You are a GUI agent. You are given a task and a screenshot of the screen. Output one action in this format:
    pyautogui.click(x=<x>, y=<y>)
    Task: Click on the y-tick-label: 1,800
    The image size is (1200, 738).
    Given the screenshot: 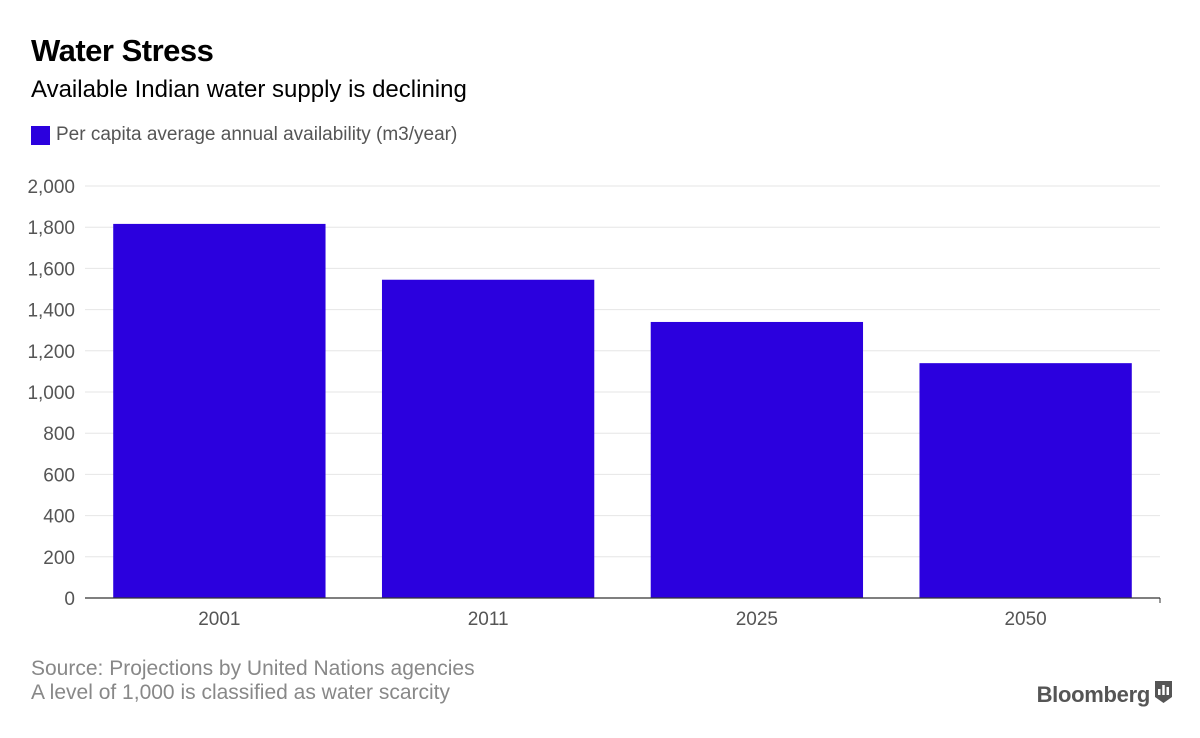 What is the action you would take?
    pyautogui.click(x=51, y=228)
    